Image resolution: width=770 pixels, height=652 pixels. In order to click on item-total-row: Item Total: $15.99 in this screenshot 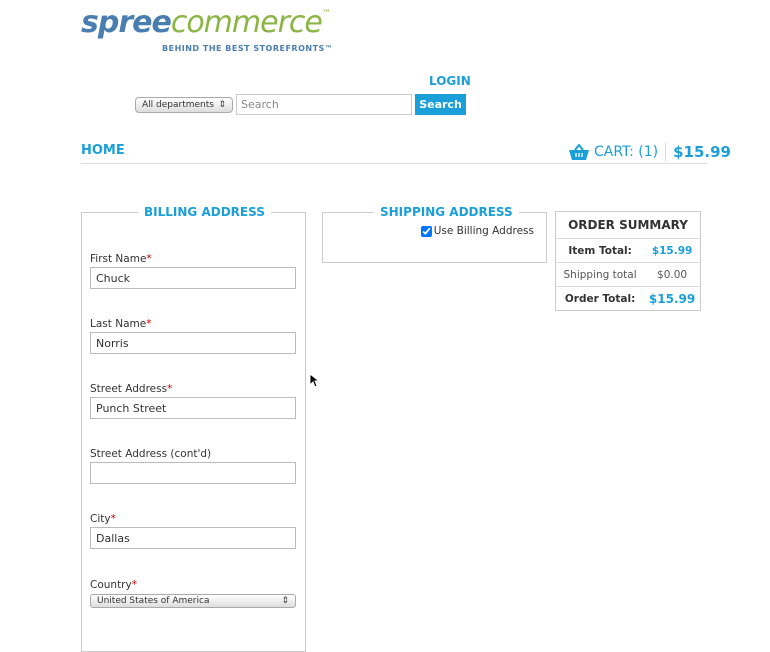, I will do `click(628, 250)`.